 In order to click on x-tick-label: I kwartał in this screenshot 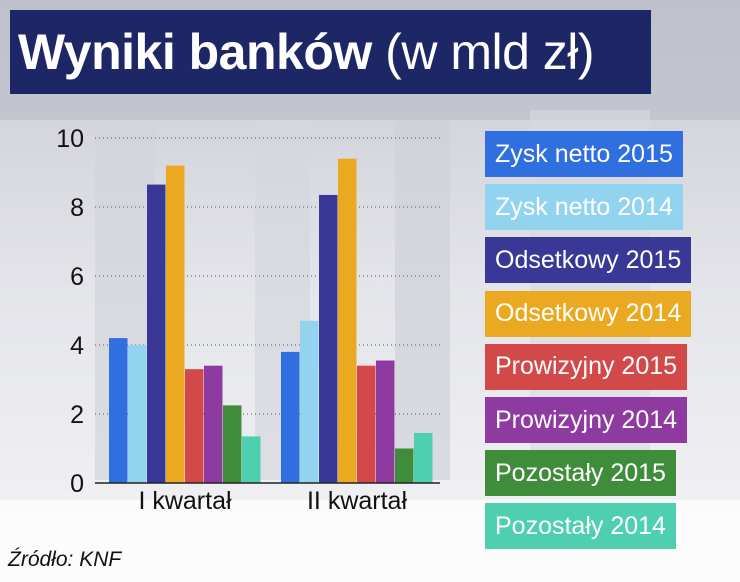, I will do `click(185, 501)`.